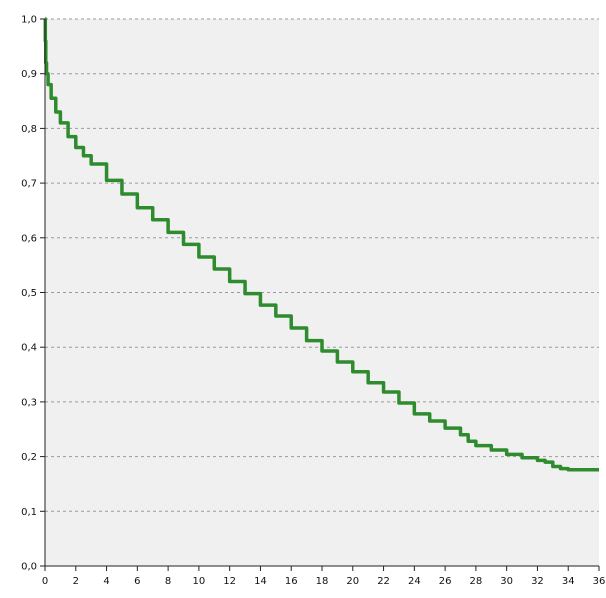  I want to click on x-tick-label: 12, so click(229, 581).